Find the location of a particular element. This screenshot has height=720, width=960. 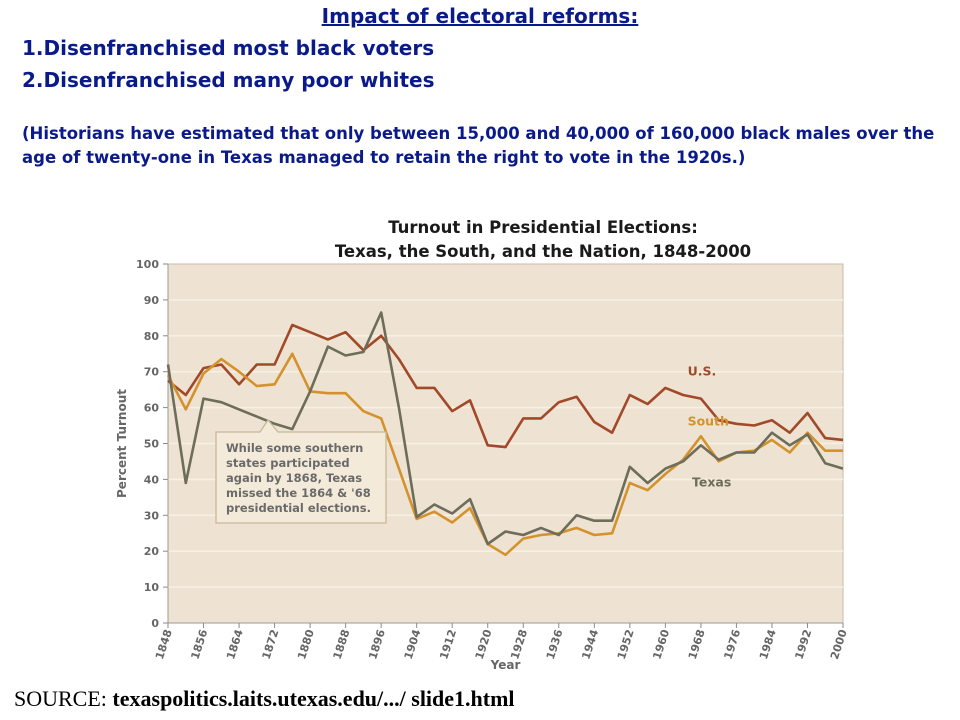

annotation-line-5: presidential elections. is located at coordinates (298, 508).